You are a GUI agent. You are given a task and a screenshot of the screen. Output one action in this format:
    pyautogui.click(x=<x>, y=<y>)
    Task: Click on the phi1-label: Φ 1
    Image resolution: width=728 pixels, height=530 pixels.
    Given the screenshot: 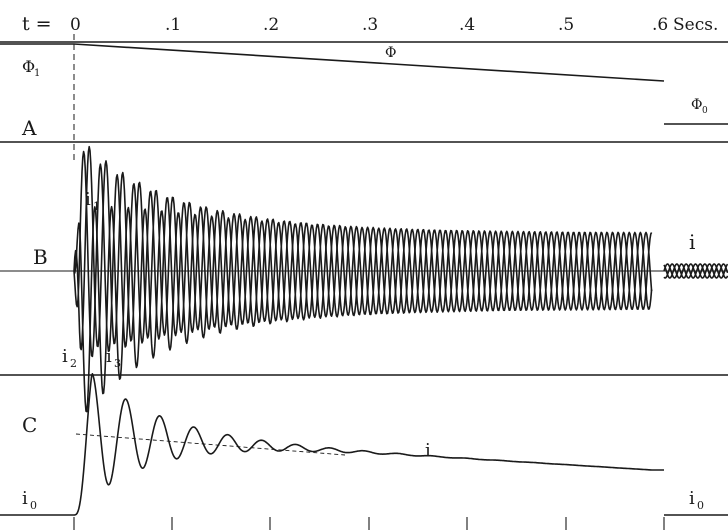 What is the action you would take?
    pyautogui.click(x=31, y=68)
    